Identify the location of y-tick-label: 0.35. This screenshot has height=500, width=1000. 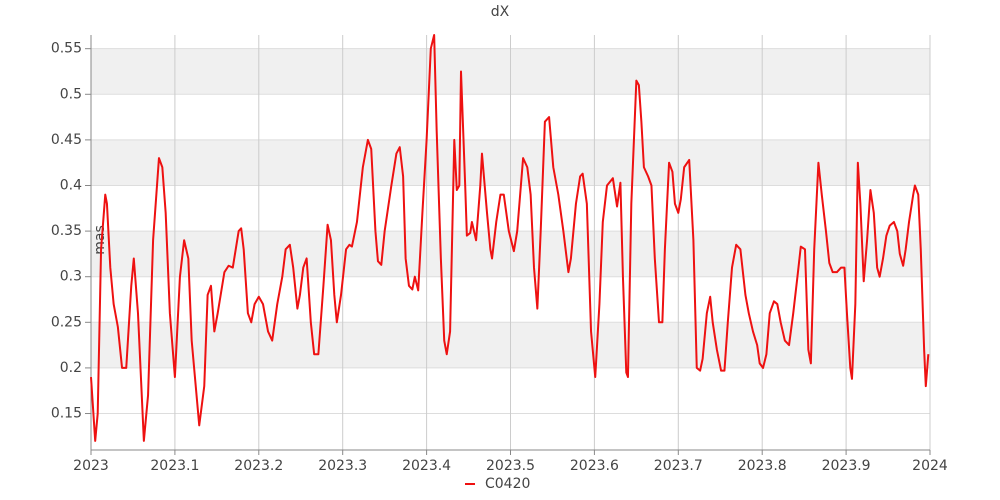
(66, 231).